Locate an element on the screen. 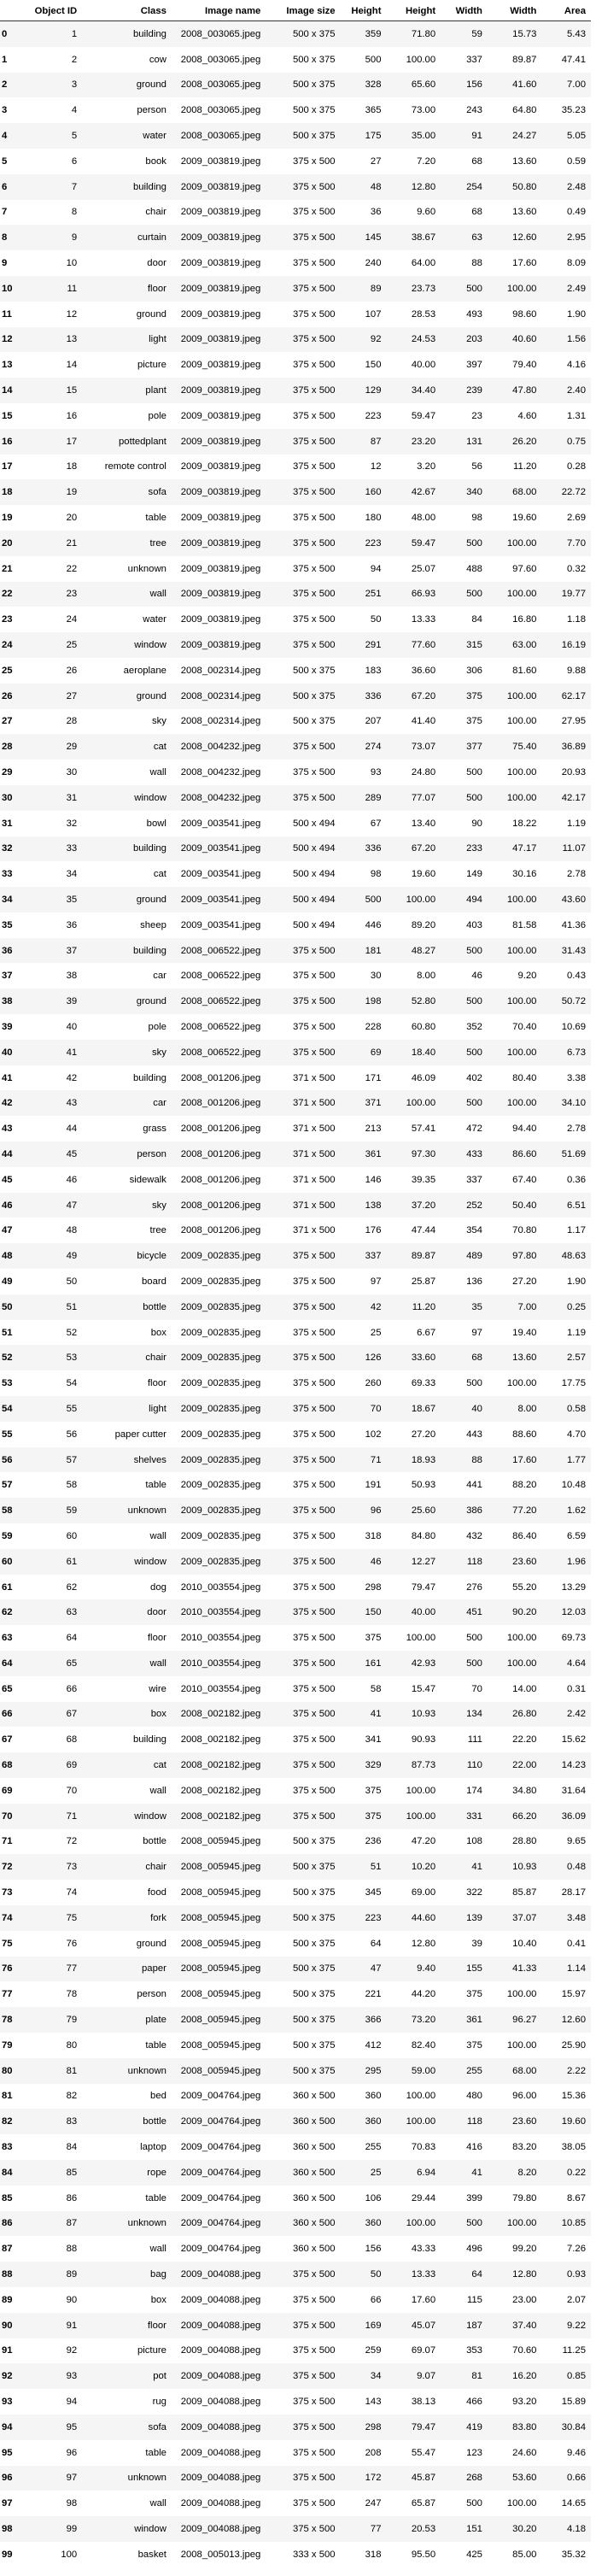  area-cell: 30.84 is located at coordinates (573, 2426).